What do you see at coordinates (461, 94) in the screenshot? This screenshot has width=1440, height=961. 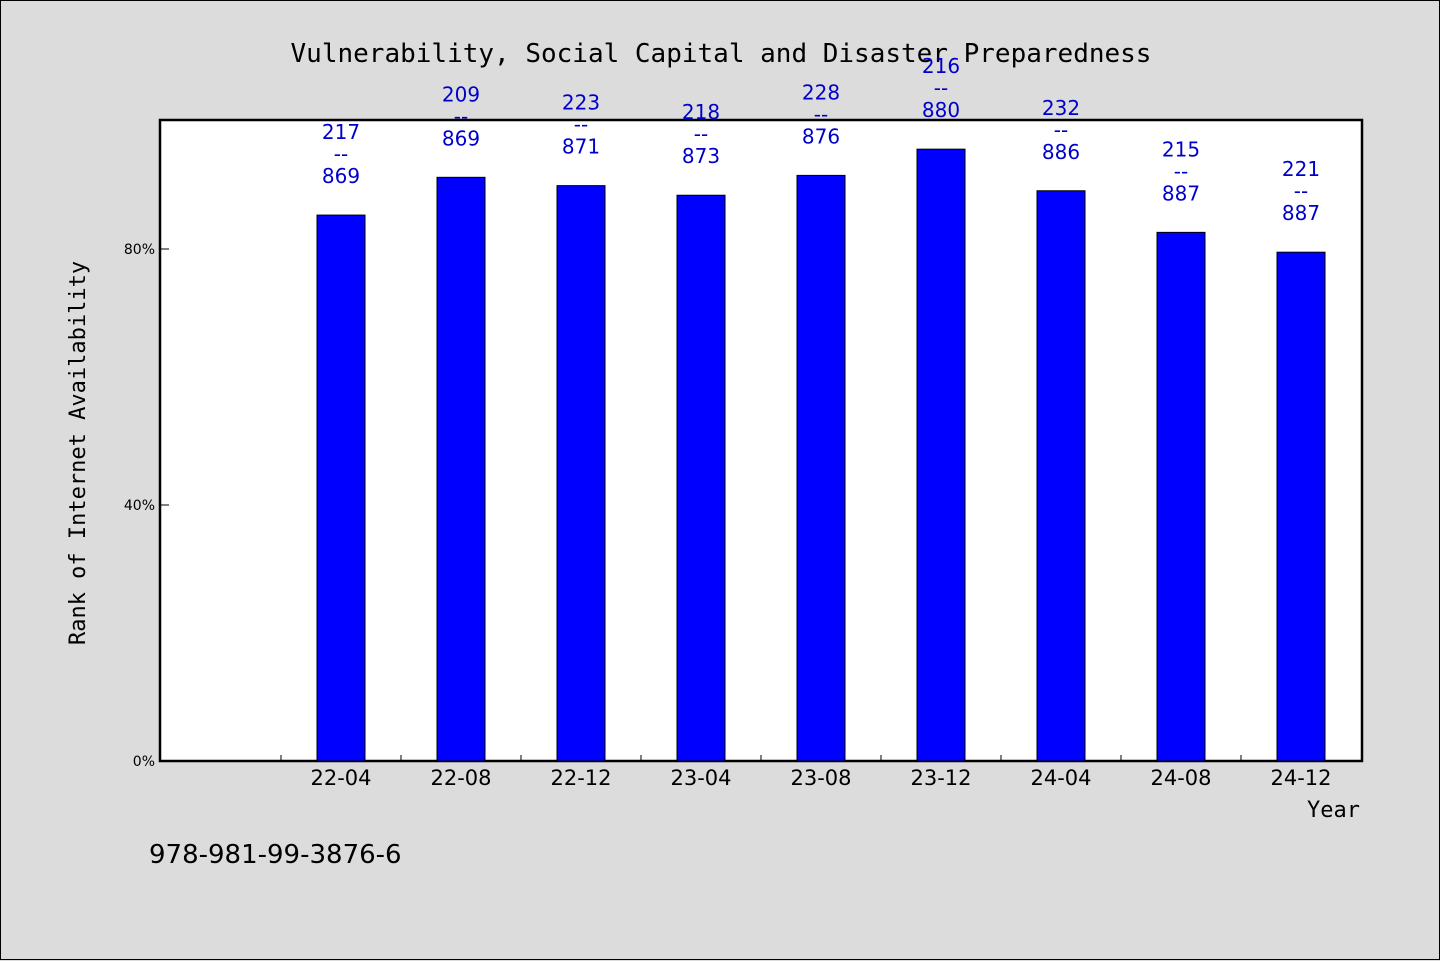 I see `data-label-22-08-line-1: 209` at bounding box center [461, 94].